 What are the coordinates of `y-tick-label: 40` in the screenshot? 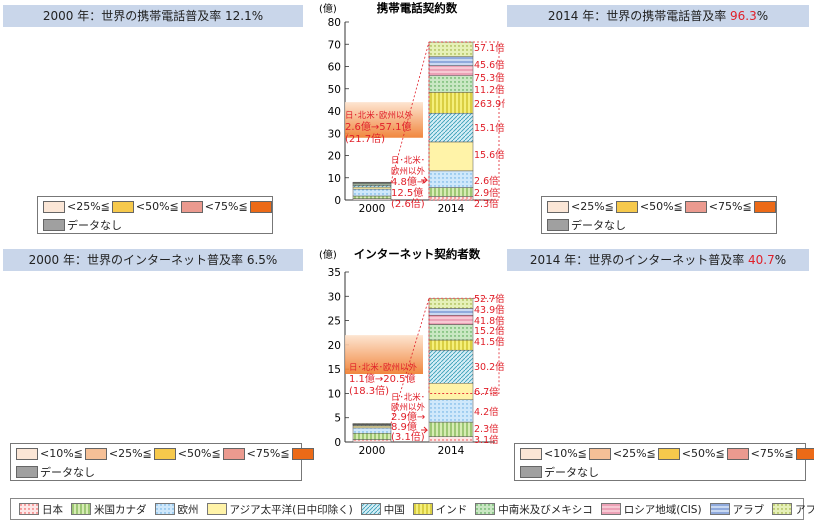 It's located at (334, 112).